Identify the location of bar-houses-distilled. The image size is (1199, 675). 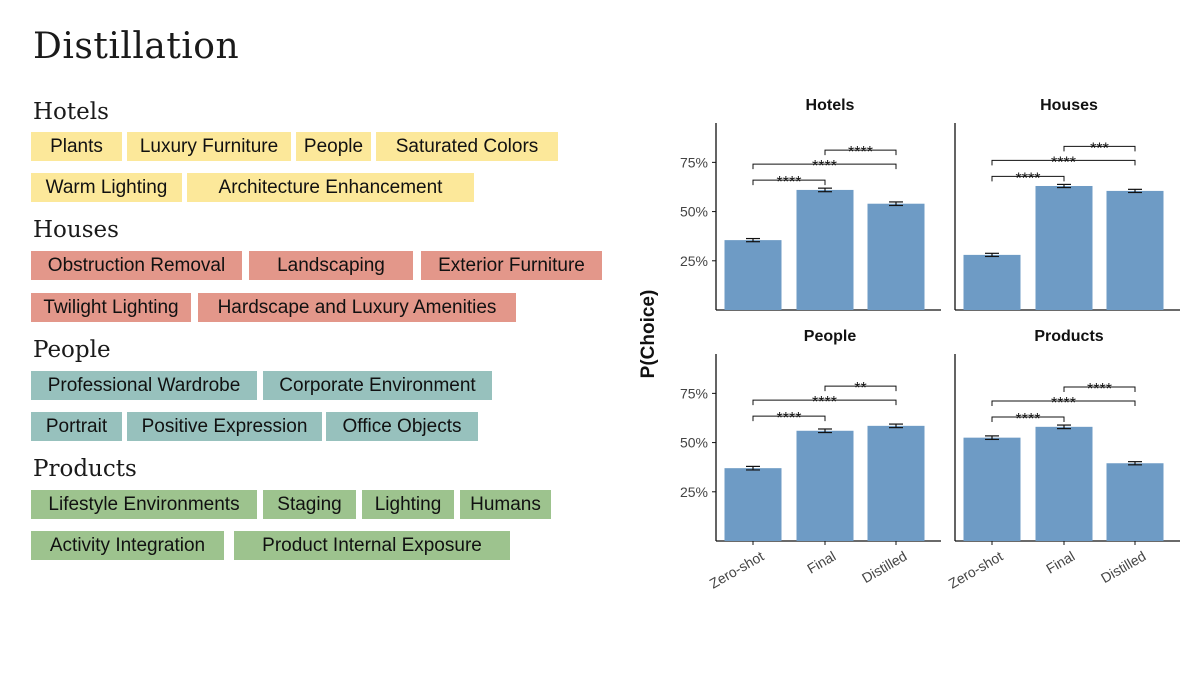
(1135, 250).